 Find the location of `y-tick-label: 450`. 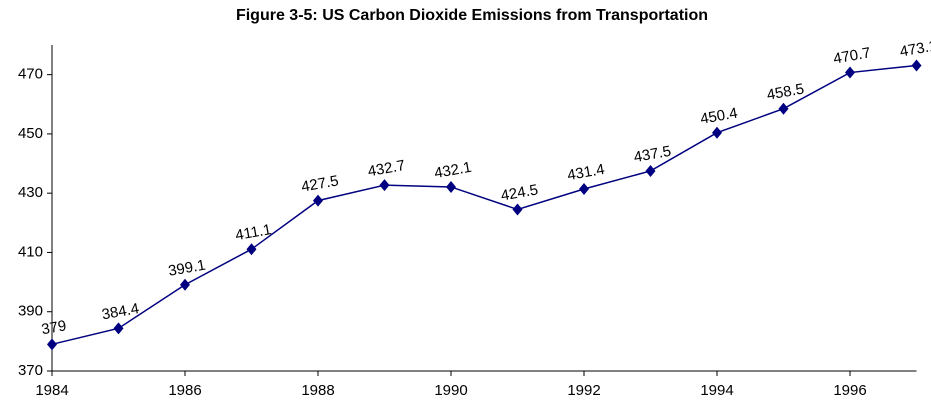

y-tick-label: 450 is located at coordinates (30, 133).